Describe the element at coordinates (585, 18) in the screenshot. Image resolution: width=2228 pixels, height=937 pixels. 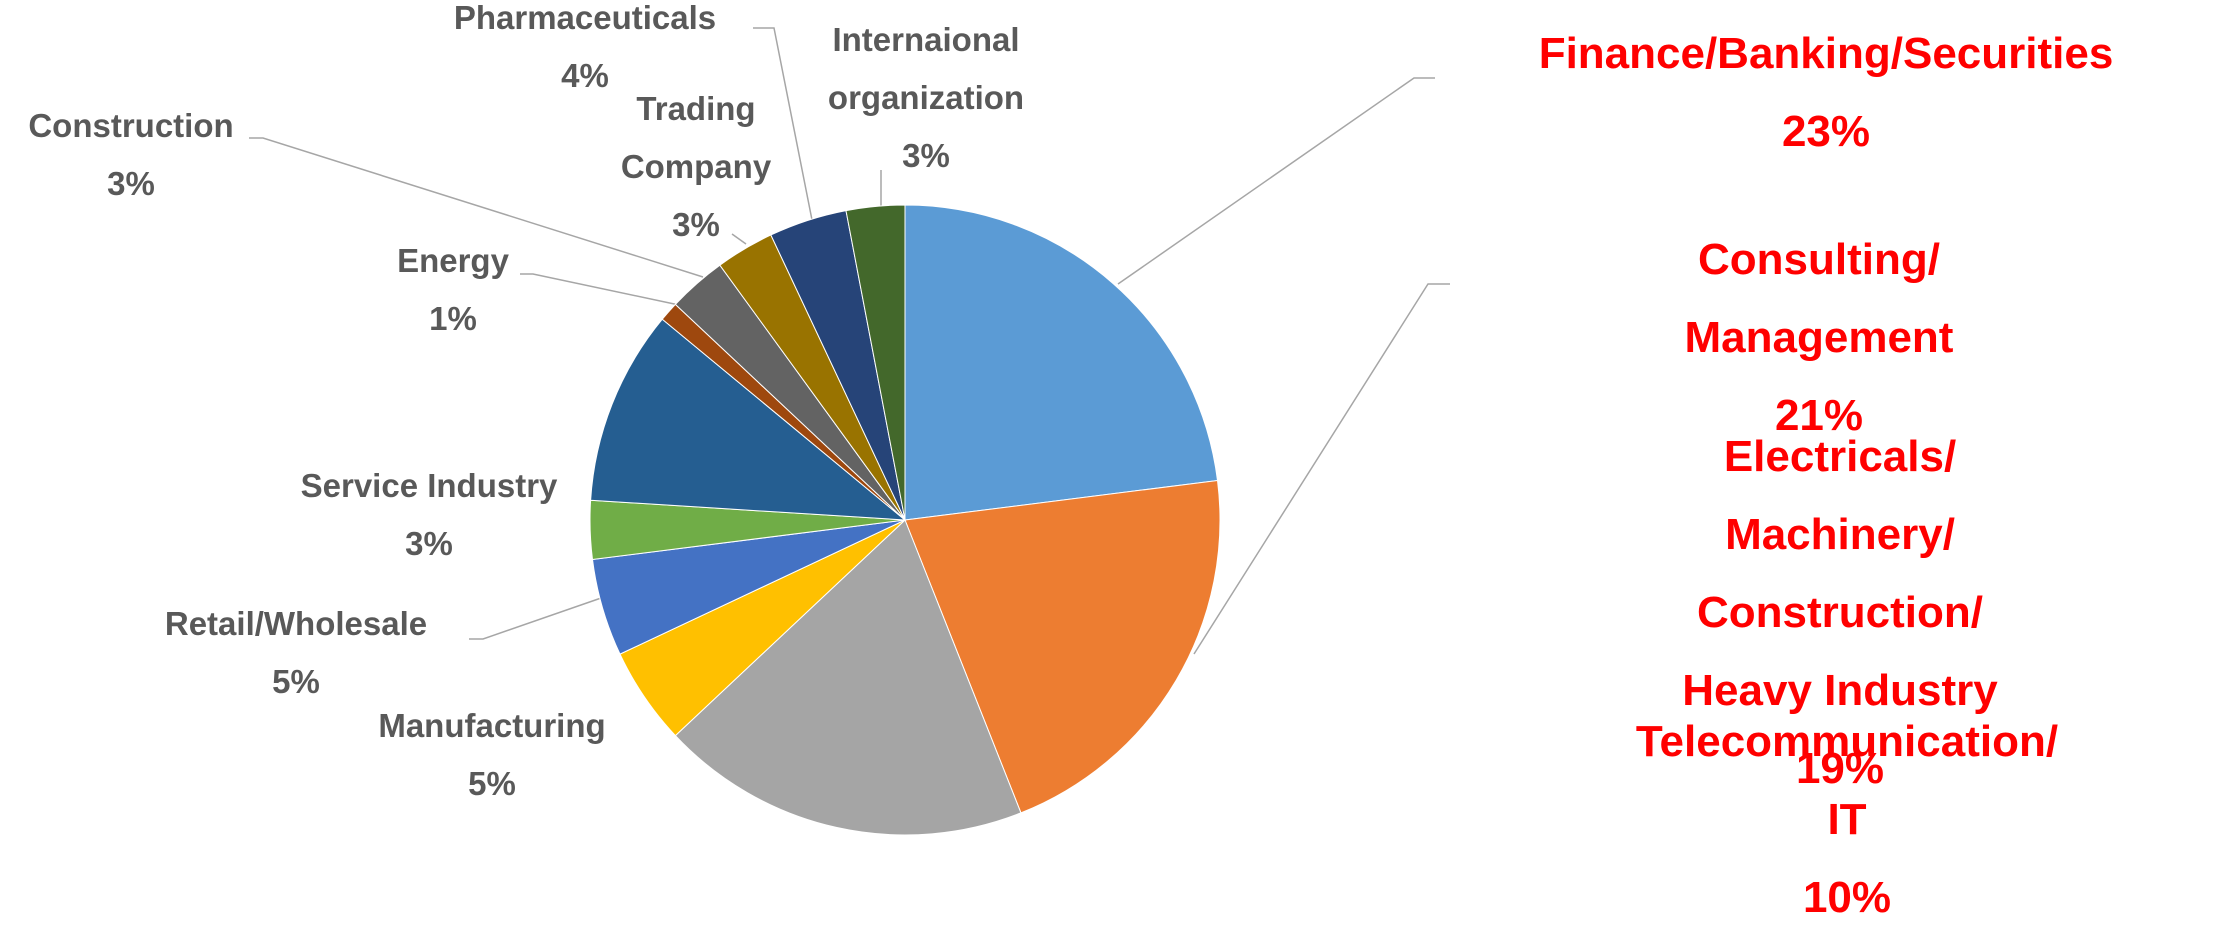
I see `category-label: Pharmaceuticals` at that location.